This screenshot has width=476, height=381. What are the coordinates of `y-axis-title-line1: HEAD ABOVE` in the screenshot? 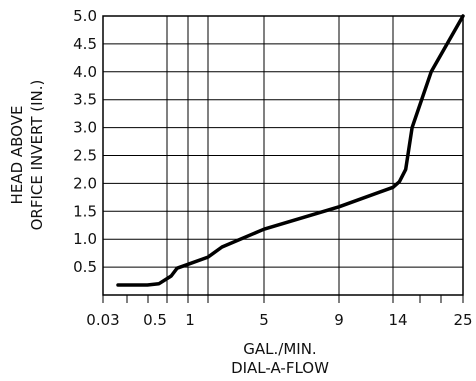 It's located at (17, 155).